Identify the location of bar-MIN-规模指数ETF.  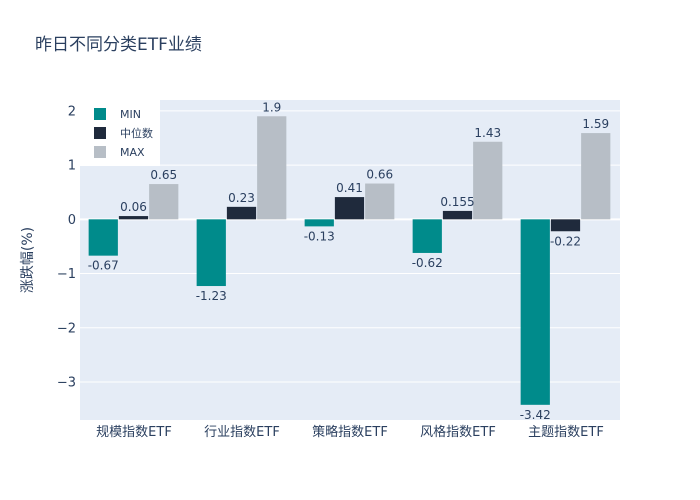
(103, 237).